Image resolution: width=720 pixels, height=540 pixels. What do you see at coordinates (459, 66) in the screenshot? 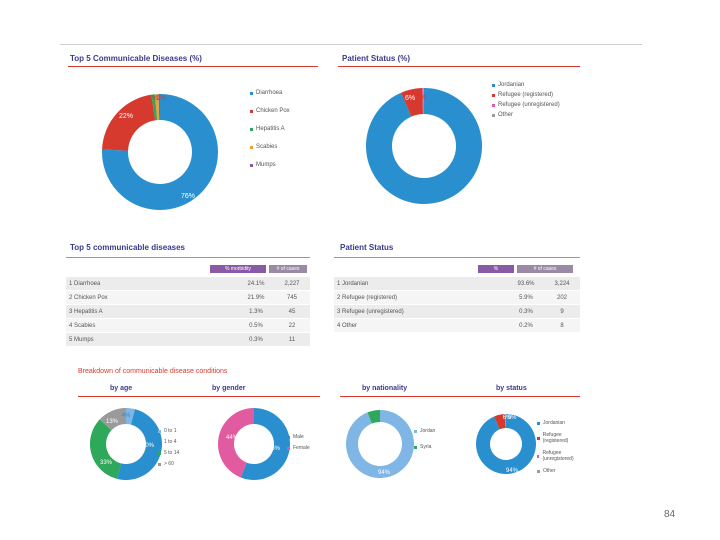
I see `right-title-rule` at bounding box center [459, 66].